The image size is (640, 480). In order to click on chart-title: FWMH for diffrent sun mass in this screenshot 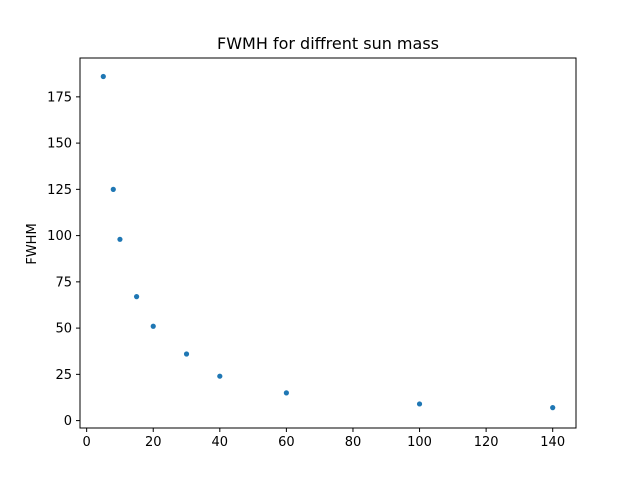, I will do `click(328, 43)`.